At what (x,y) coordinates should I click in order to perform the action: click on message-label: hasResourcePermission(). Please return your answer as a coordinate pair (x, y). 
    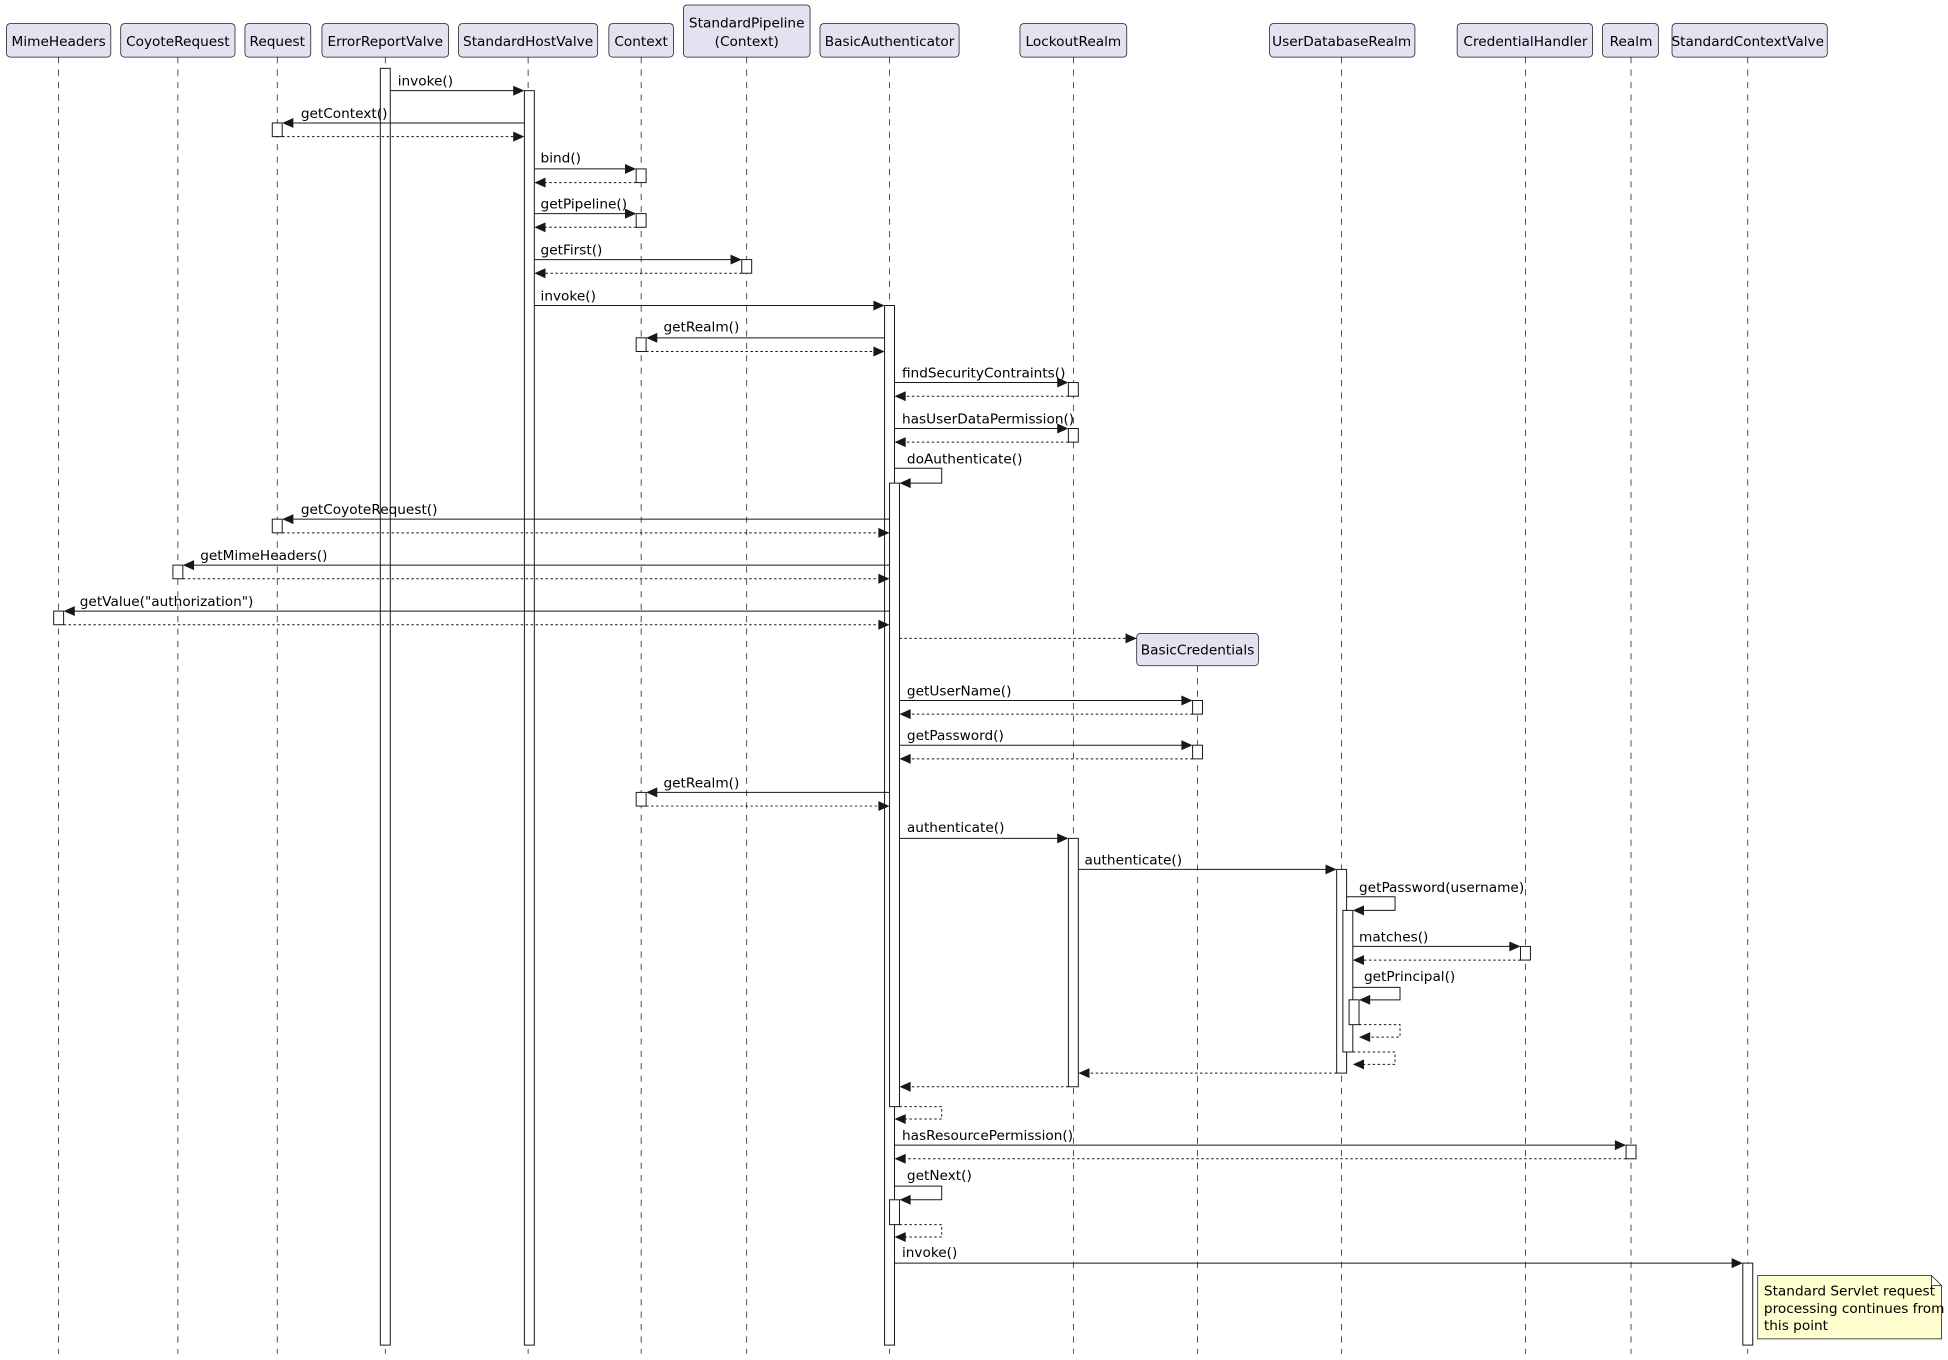
    Looking at the image, I should click on (987, 1136).